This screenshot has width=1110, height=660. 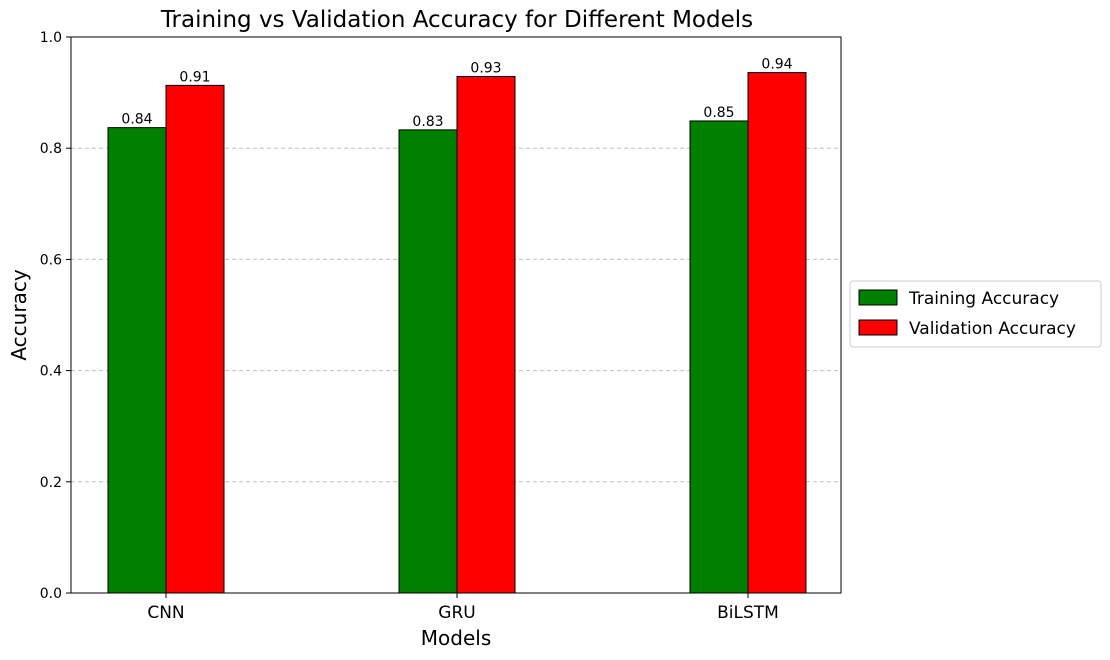 What do you see at coordinates (137, 360) in the screenshot?
I see `bar-training-cnn` at bounding box center [137, 360].